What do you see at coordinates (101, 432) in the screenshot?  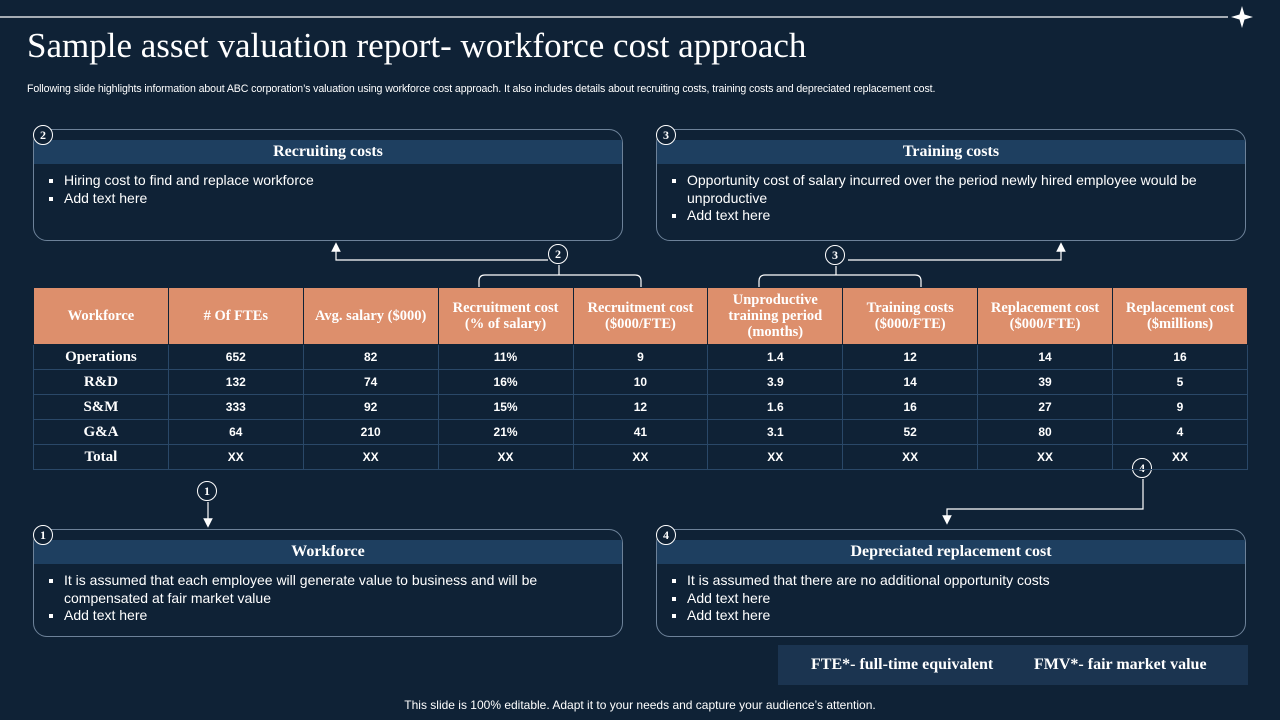 I see `cell: G&A` at bounding box center [101, 432].